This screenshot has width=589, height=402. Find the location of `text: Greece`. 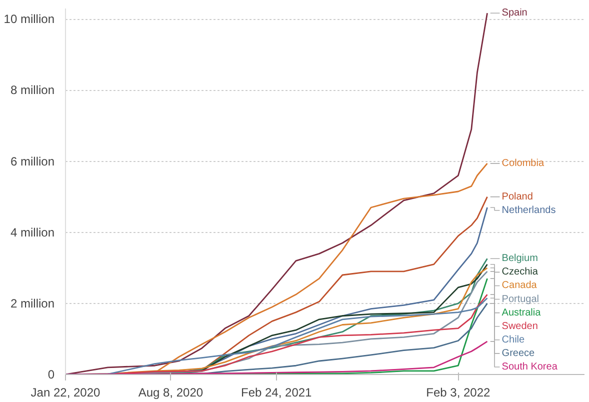

text: Greece is located at coordinates (519, 353).